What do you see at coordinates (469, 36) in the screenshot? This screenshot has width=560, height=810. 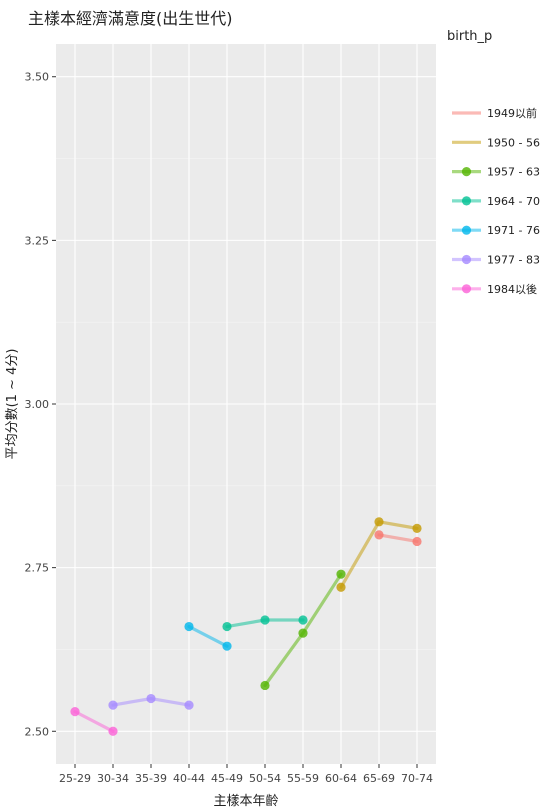 I see `legend-title: birth_p` at bounding box center [469, 36].